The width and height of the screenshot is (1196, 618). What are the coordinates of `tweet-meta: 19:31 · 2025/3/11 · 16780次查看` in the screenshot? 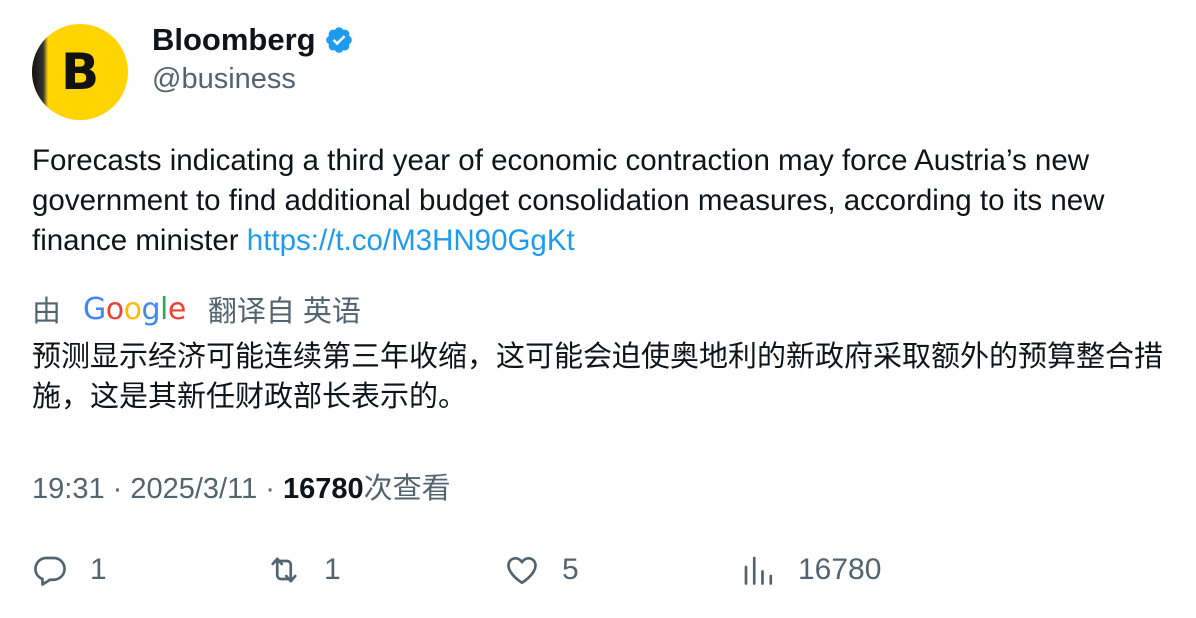 It's located at (241, 486).